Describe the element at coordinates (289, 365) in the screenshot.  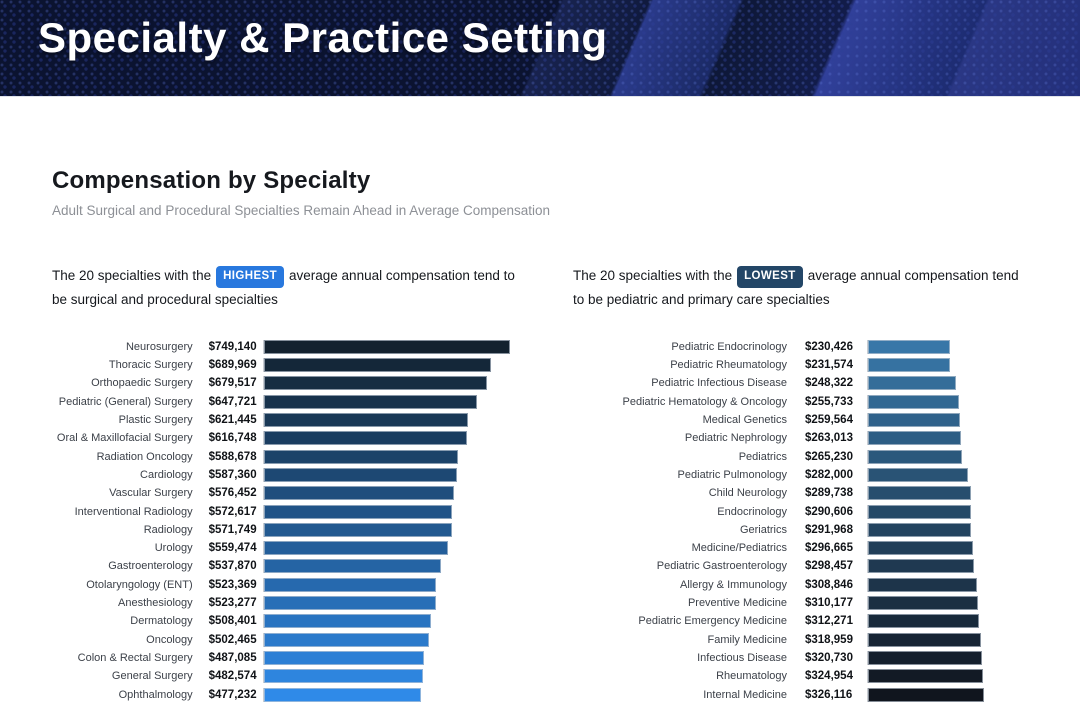
I see `bar-row: Thoracic Surgery $689,969` at that location.